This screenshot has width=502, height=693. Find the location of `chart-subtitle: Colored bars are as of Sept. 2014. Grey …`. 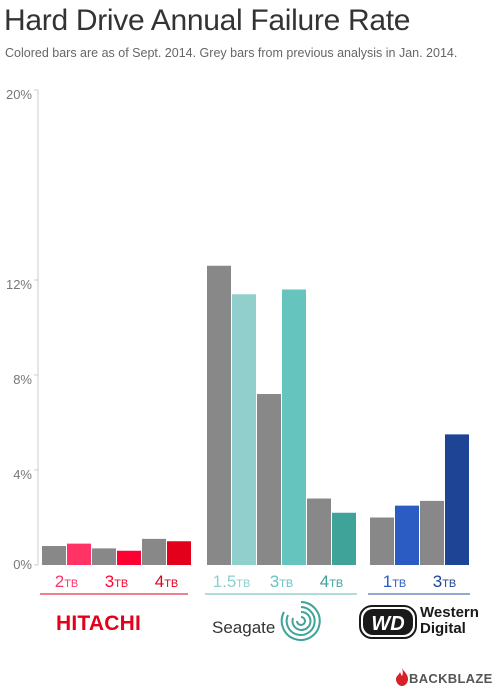

chart-subtitle: Colored bars are as of Sept. 2014. Grey … is located at coordinates (231, 53).